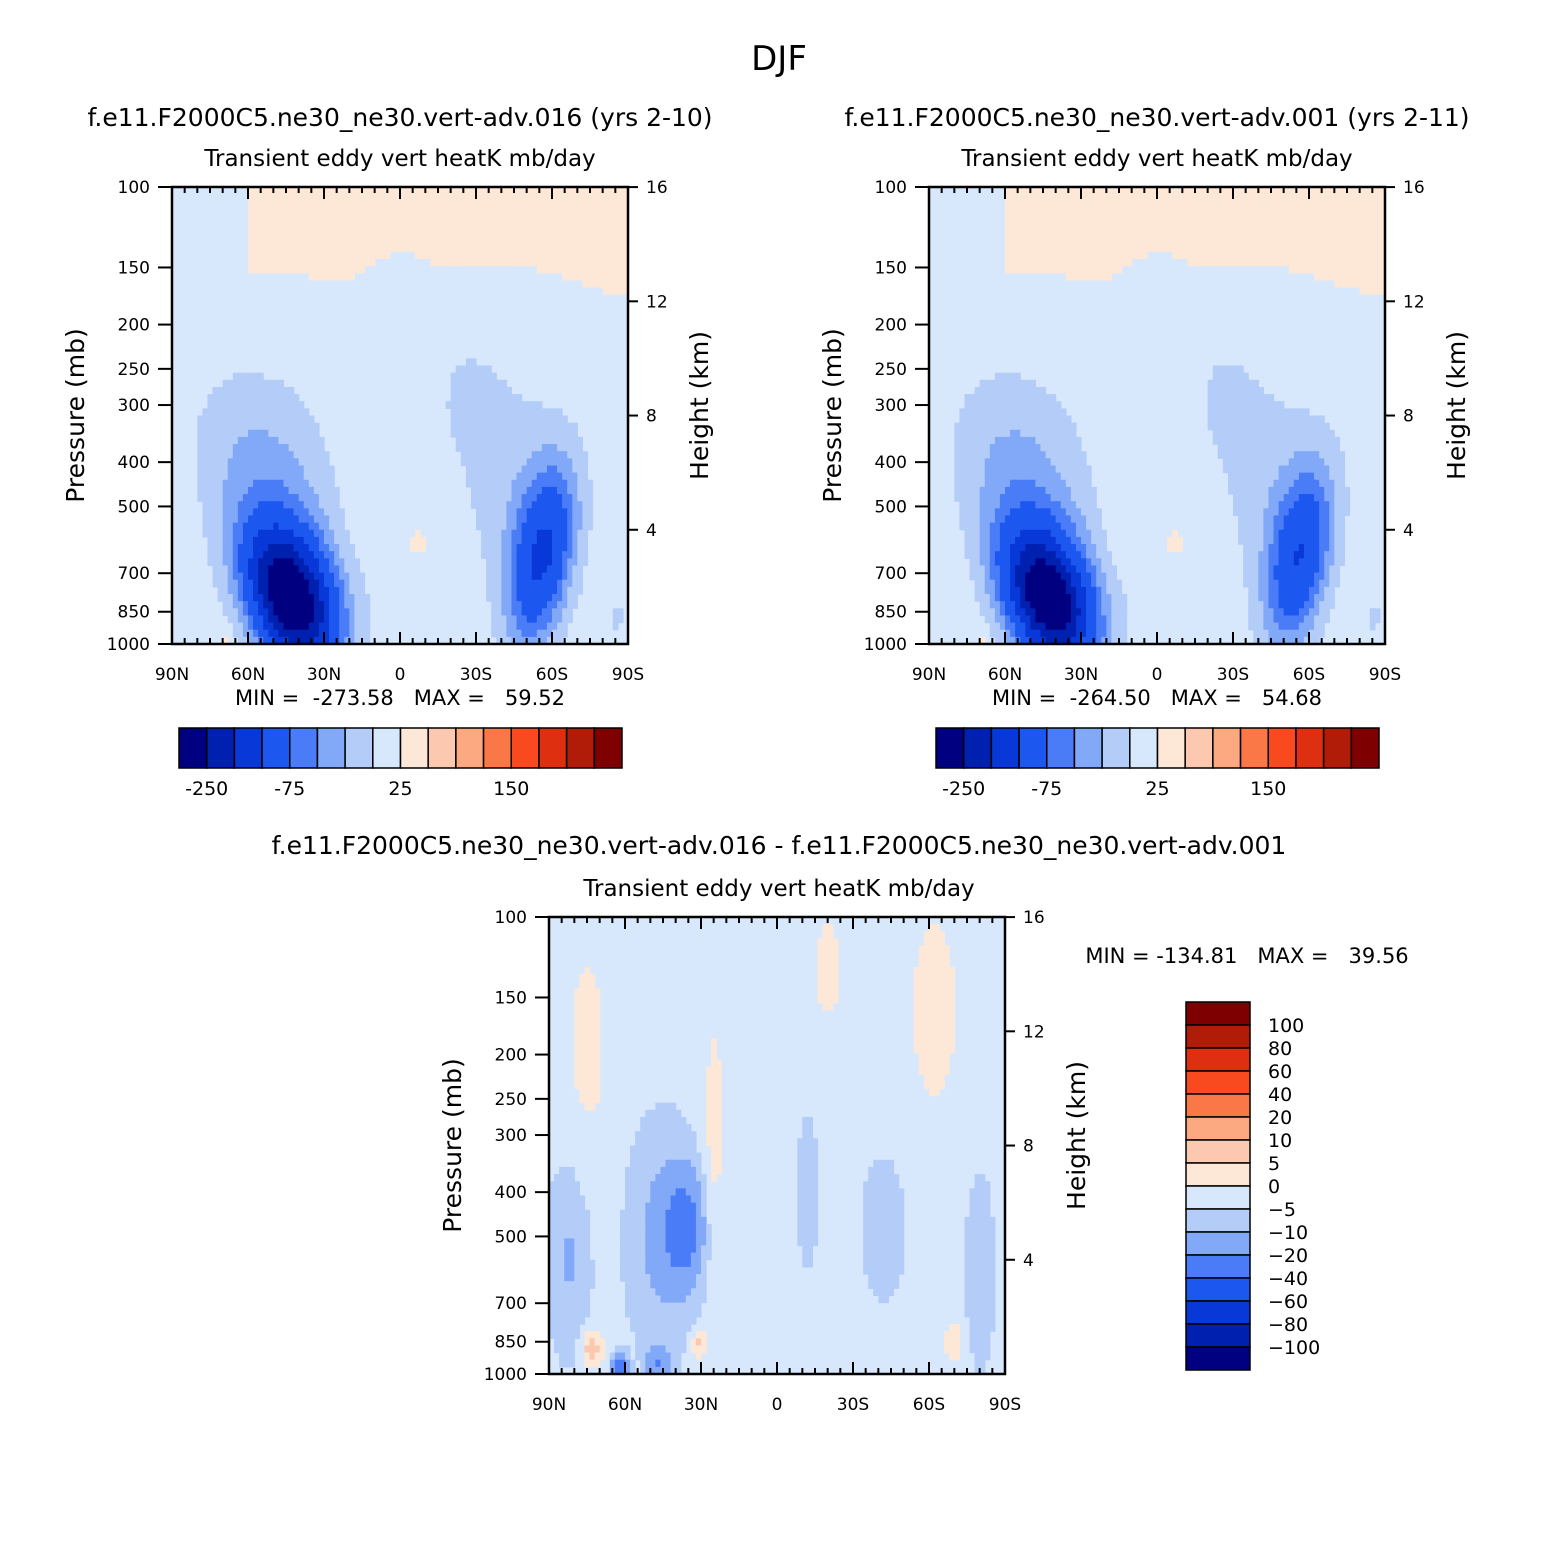 The width and height of the screenshot is (1558, 1561). What do you see at coordinates (134, 574) in the screenshot?
I see `panel-a-pressure-tick-label: 700` at bounding box center [134, 574].